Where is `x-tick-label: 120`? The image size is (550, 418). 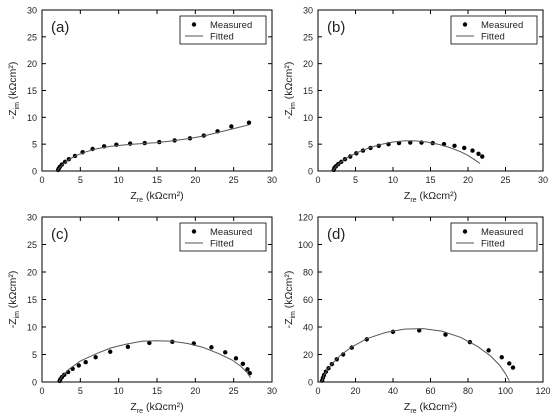 x-tick-label: 120 is located at coordinates (542, 391).